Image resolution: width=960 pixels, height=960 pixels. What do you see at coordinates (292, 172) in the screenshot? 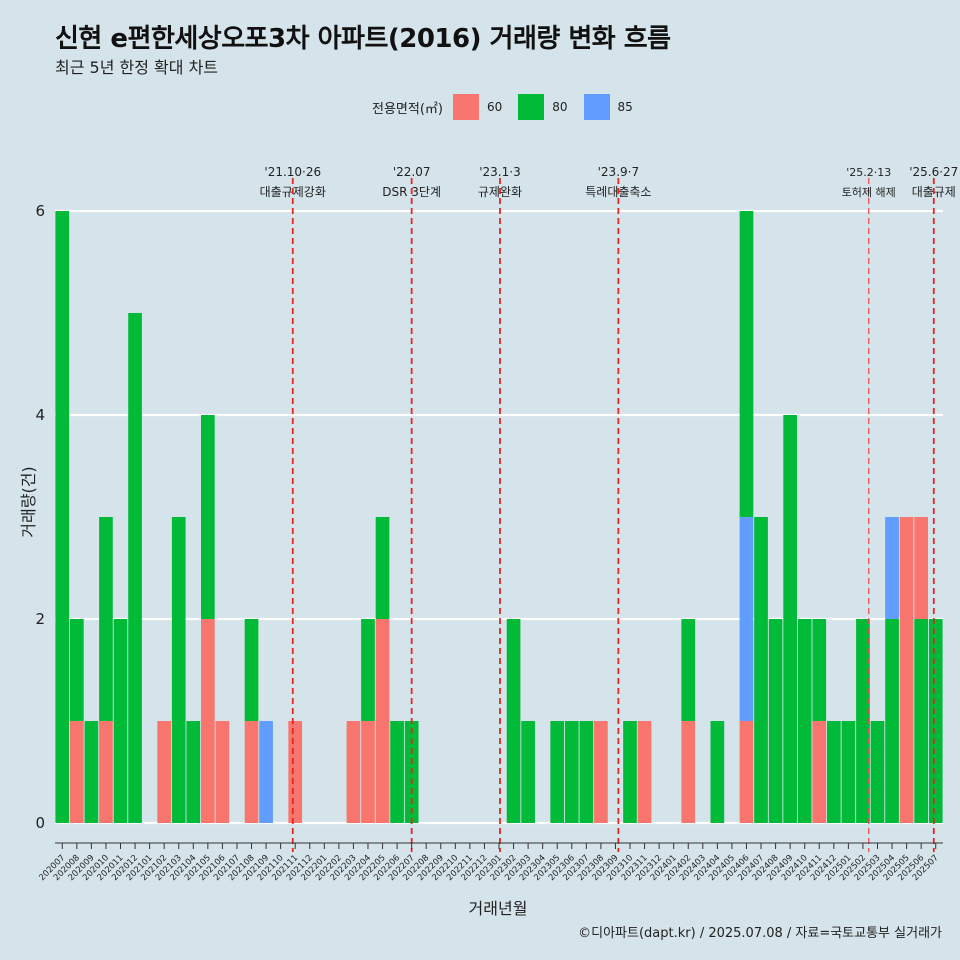
I see `event-date-label: '21.10·26` at bounding box center [292, 172].